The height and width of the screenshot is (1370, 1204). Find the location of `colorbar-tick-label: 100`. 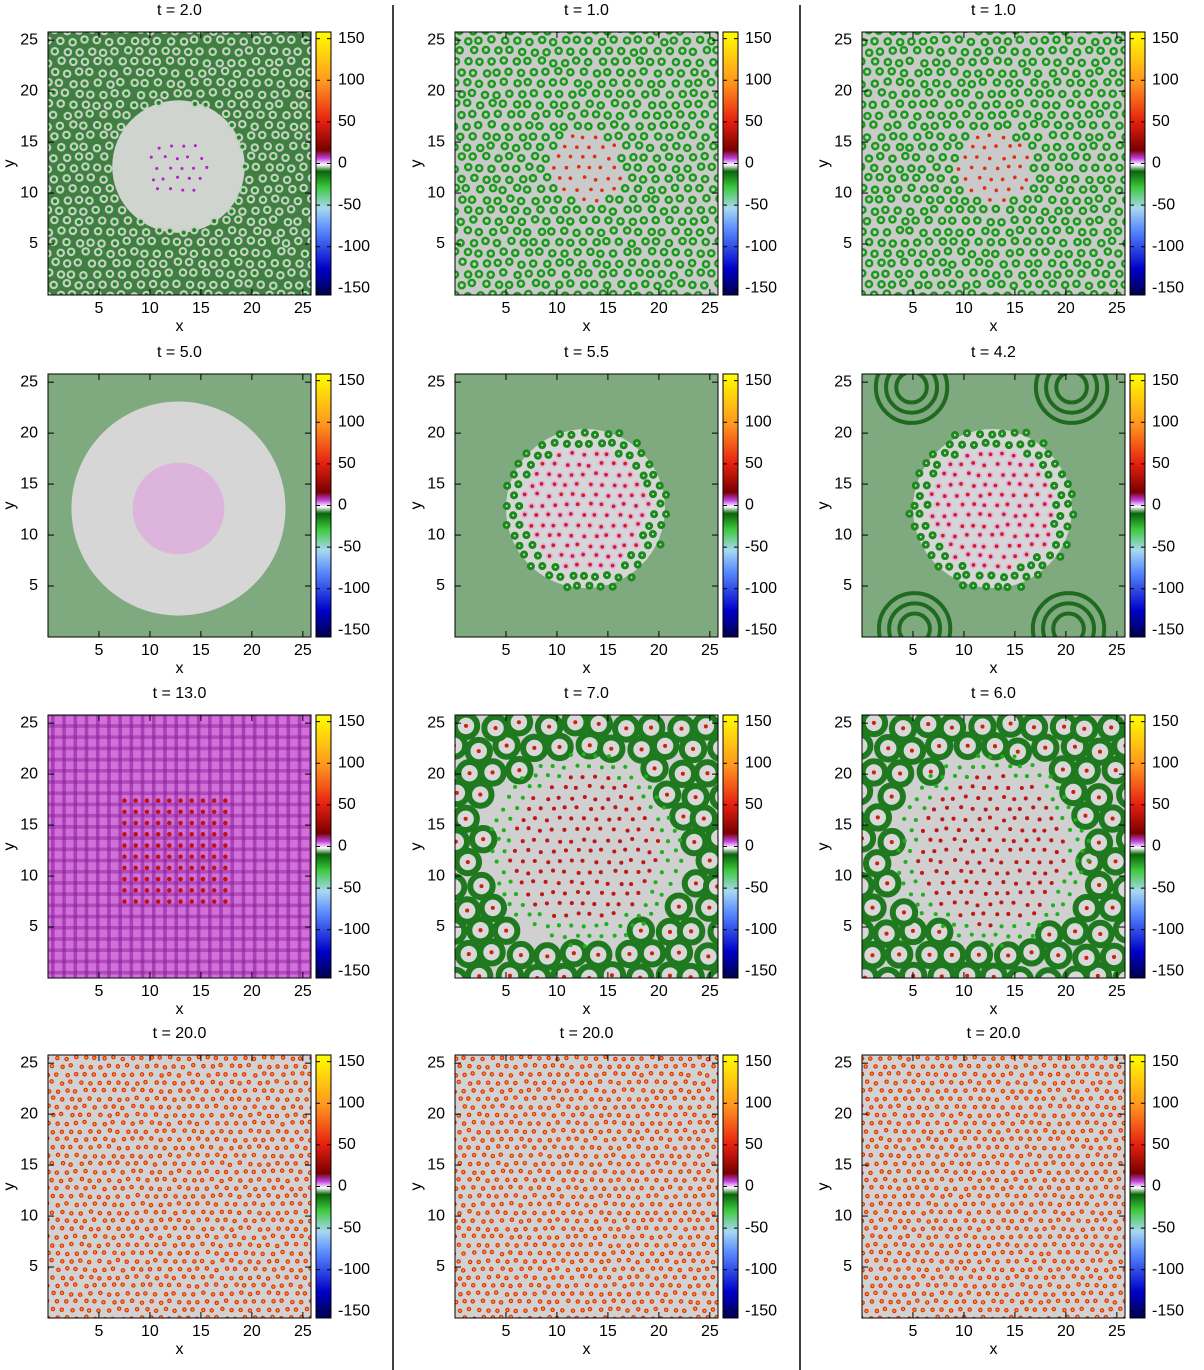

colorbar-tick-label: 100 is located at coordinates (1165, 79).